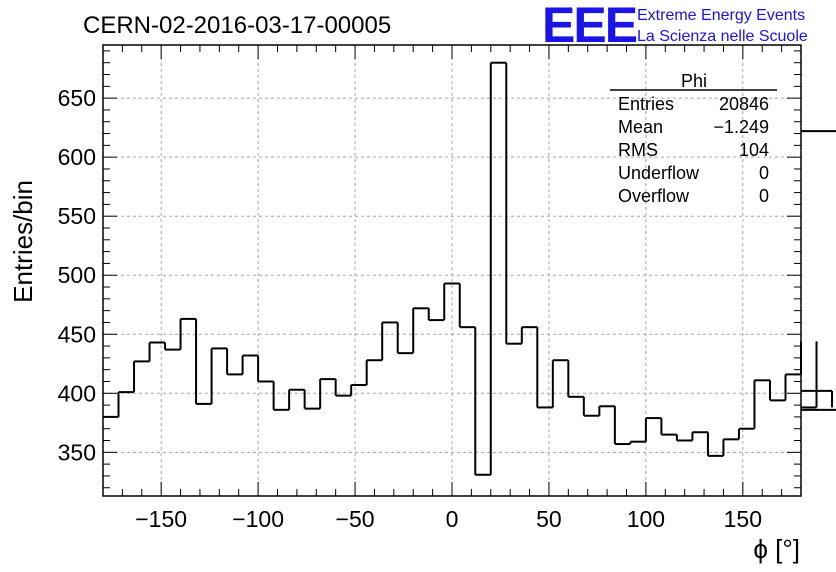 The height and width of the screenshot is (572, 836). I want to click on stats-rms-label: RMS, so click(638, 150).